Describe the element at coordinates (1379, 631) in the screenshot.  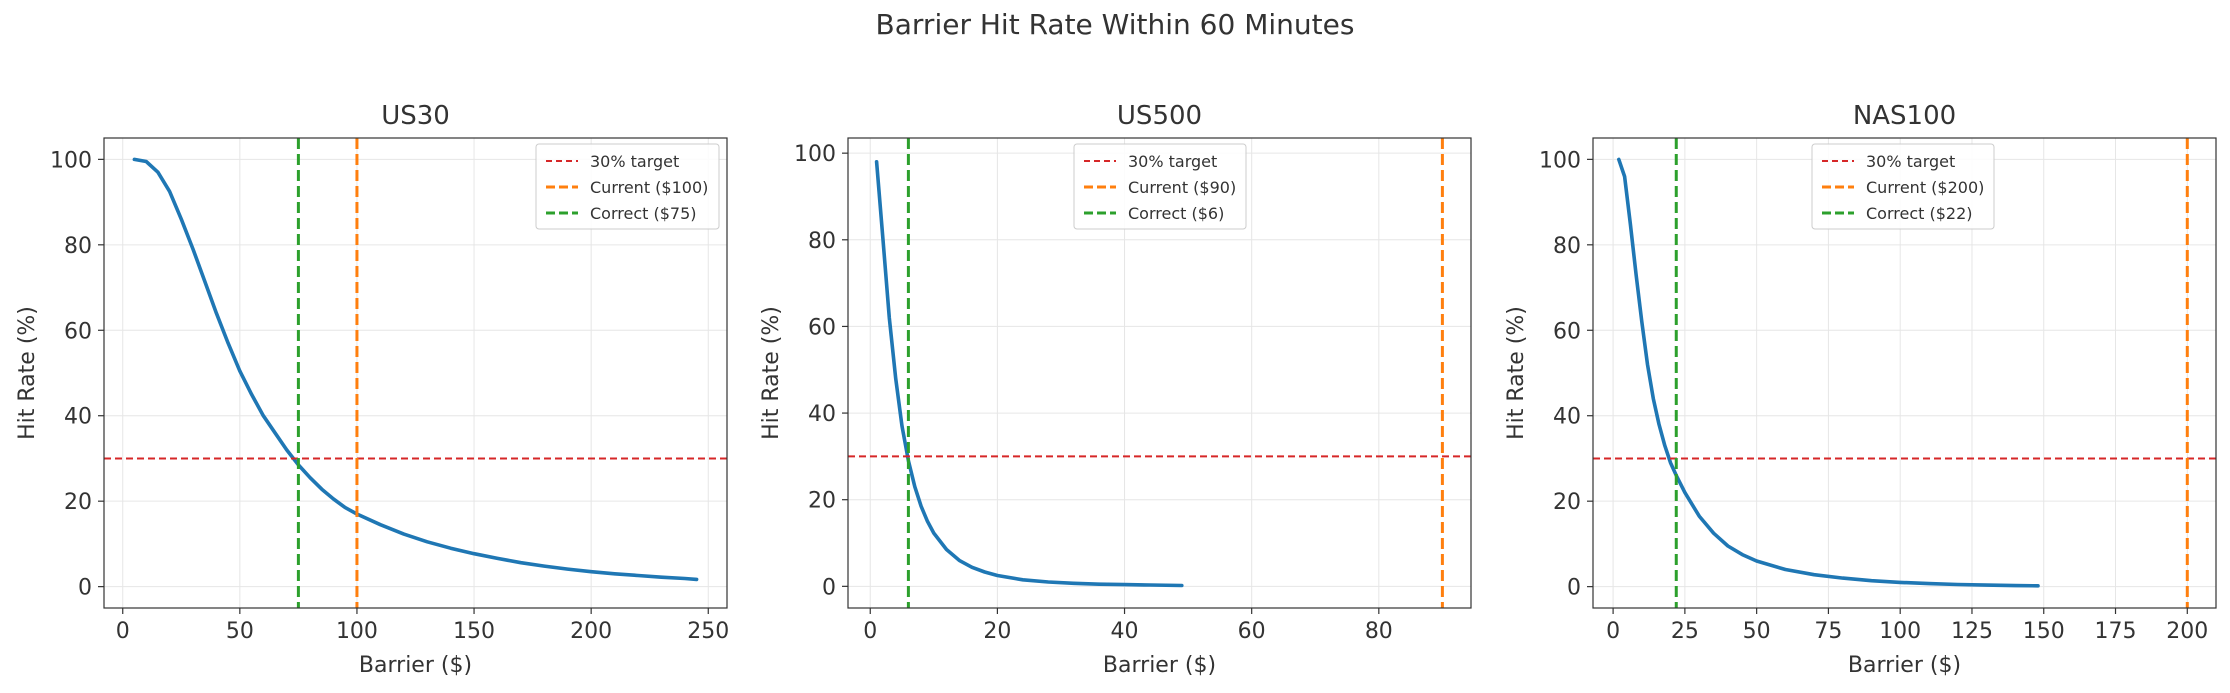
I see `x-tick-label: 80` at that location.